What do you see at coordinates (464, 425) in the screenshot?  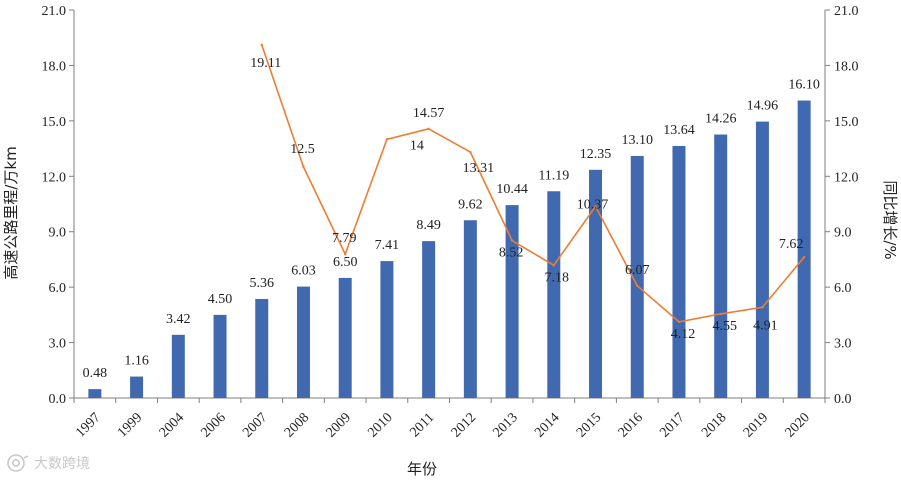 I see `x-tick-label: 2012` at bounding box center [464, 425].